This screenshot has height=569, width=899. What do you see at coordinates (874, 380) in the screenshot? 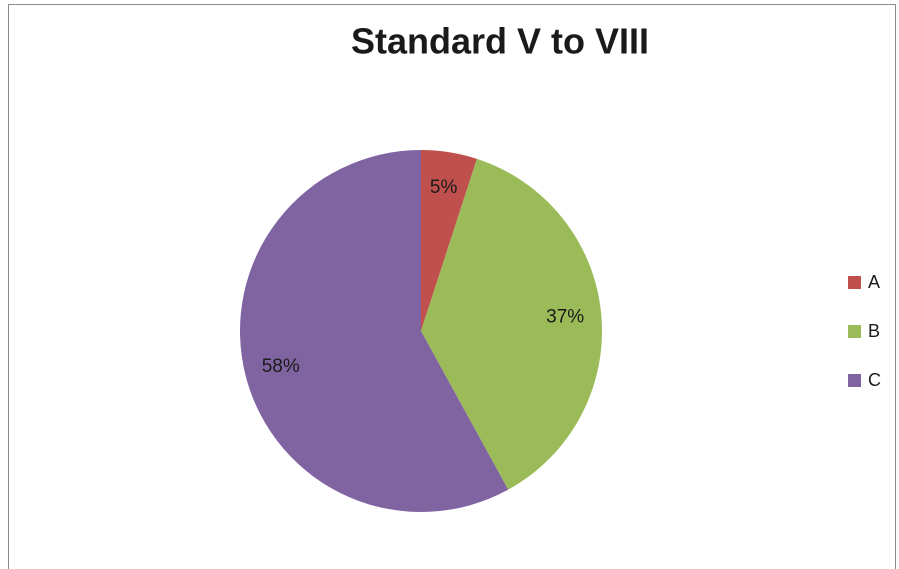
I see `legend-label: C` at bounding box center [874, 380].